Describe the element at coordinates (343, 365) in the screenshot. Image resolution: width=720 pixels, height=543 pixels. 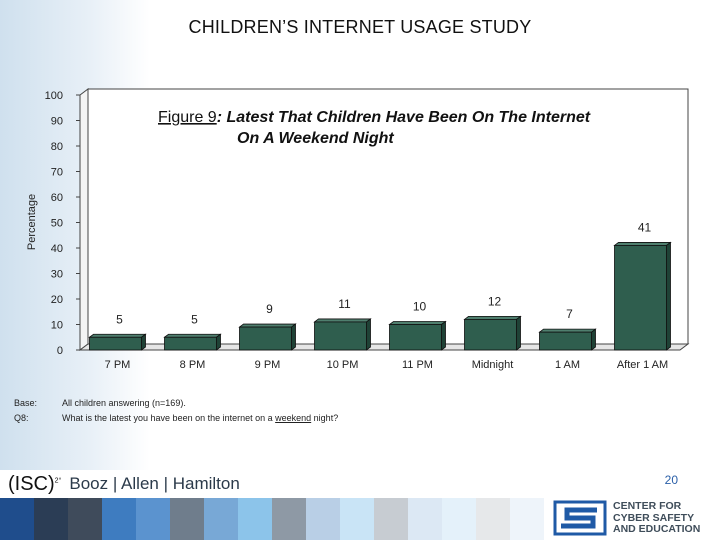
I see `x-tick-label: 10 PM` at that location.